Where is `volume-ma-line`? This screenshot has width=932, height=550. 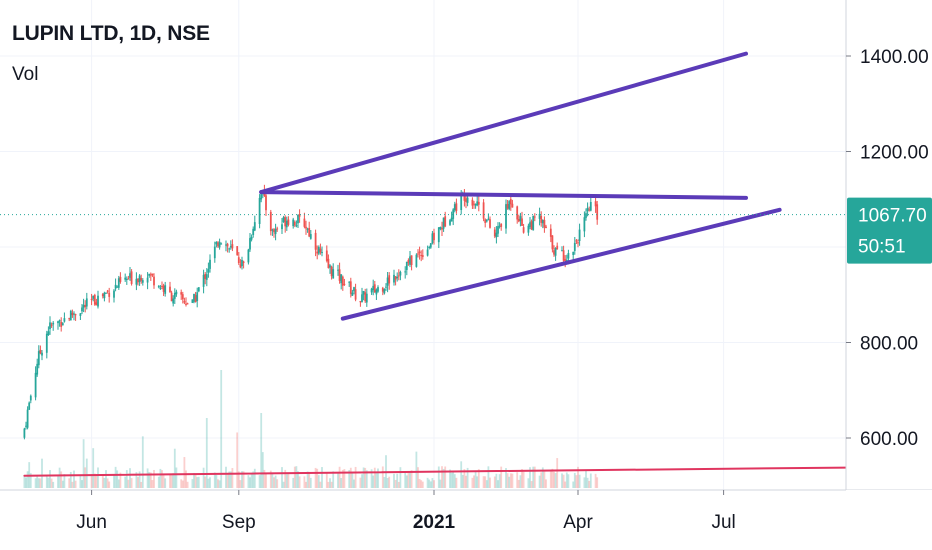
volume-ma-line is located at coordinates (435, 471).